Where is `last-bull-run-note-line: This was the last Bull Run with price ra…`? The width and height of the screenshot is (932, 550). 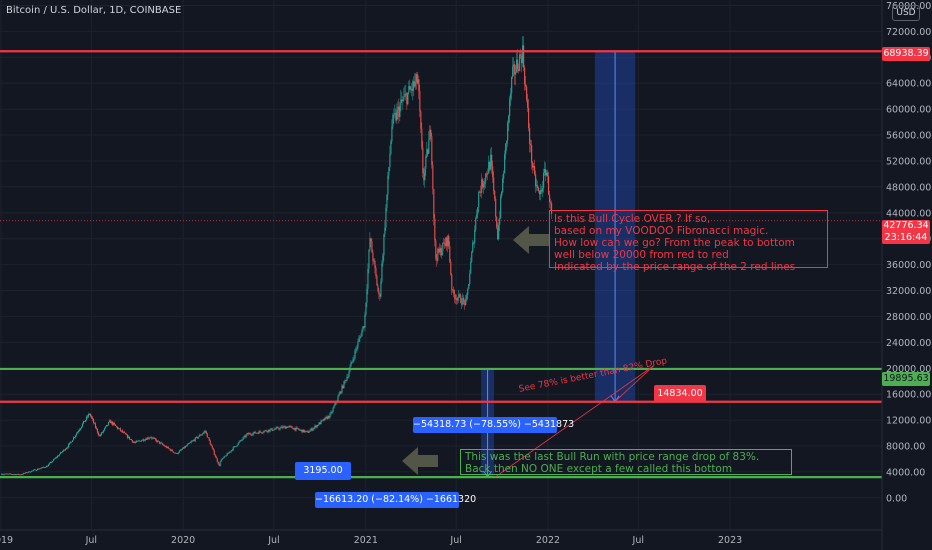 last-bull-run-note-line: This was the last Bull Run with price ra… is located at coordinates (612, 457).